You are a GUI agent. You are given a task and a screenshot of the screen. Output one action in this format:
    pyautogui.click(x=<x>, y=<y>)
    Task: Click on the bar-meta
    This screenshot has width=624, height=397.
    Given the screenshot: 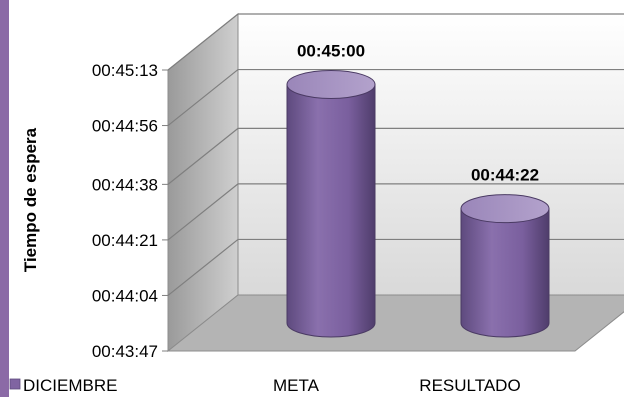 What is the action you would take?
    pyautogui.click(x=331, y=210)
    